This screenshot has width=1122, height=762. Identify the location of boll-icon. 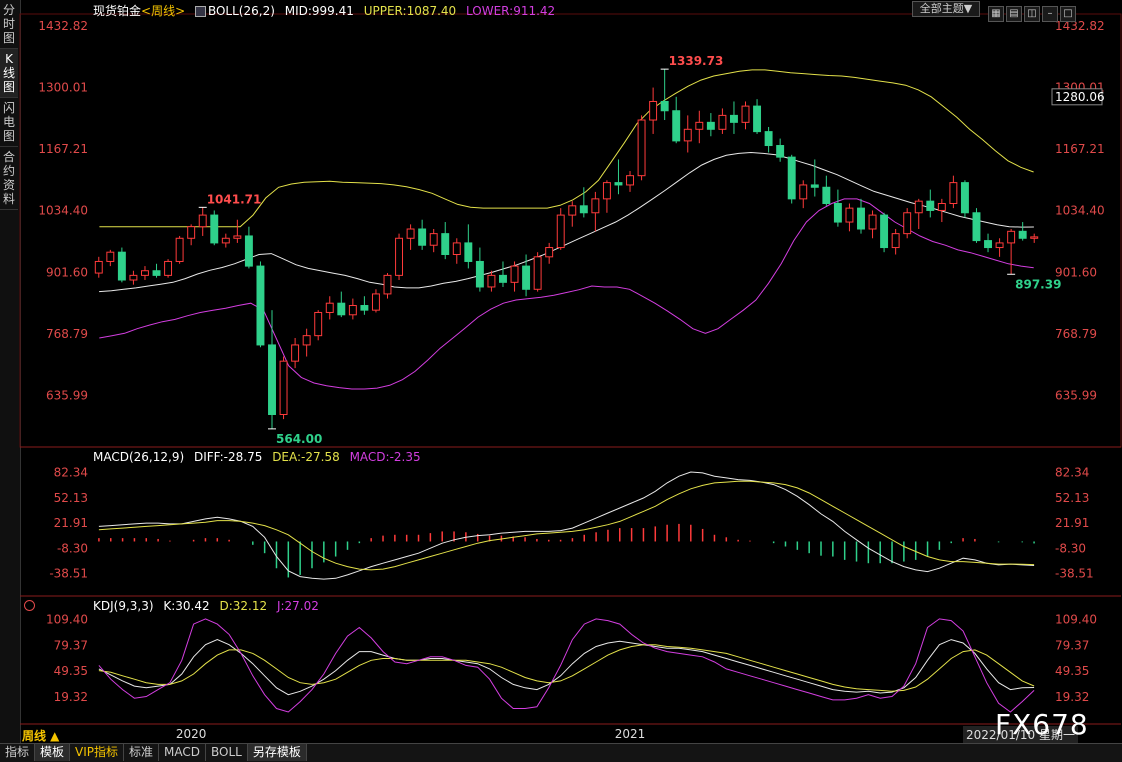
(200, 11).